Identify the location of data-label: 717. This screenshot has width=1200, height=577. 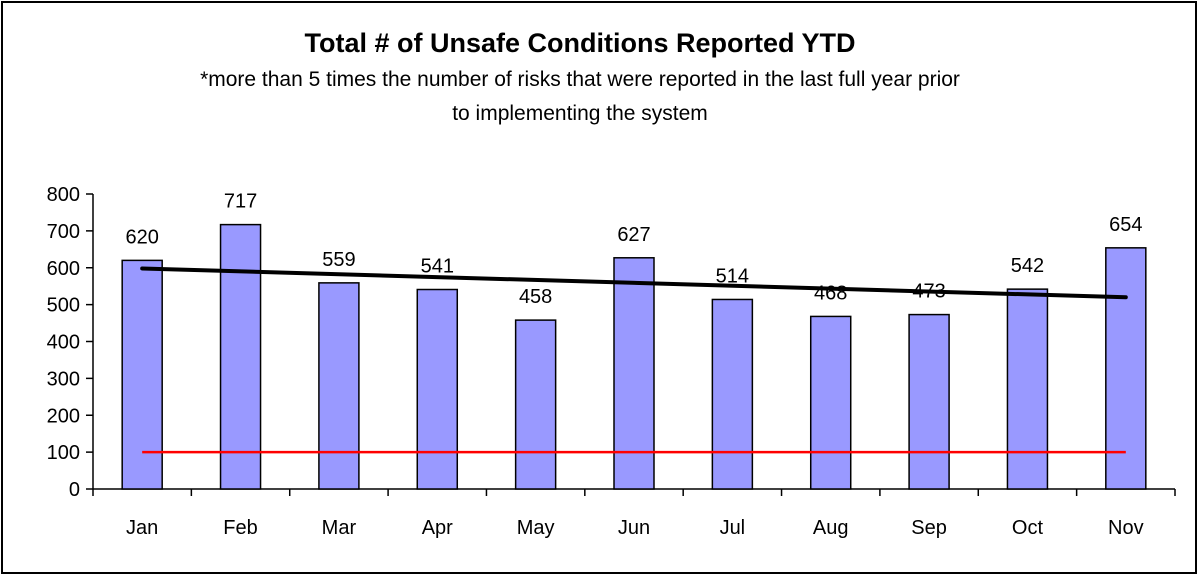
(240, 202).